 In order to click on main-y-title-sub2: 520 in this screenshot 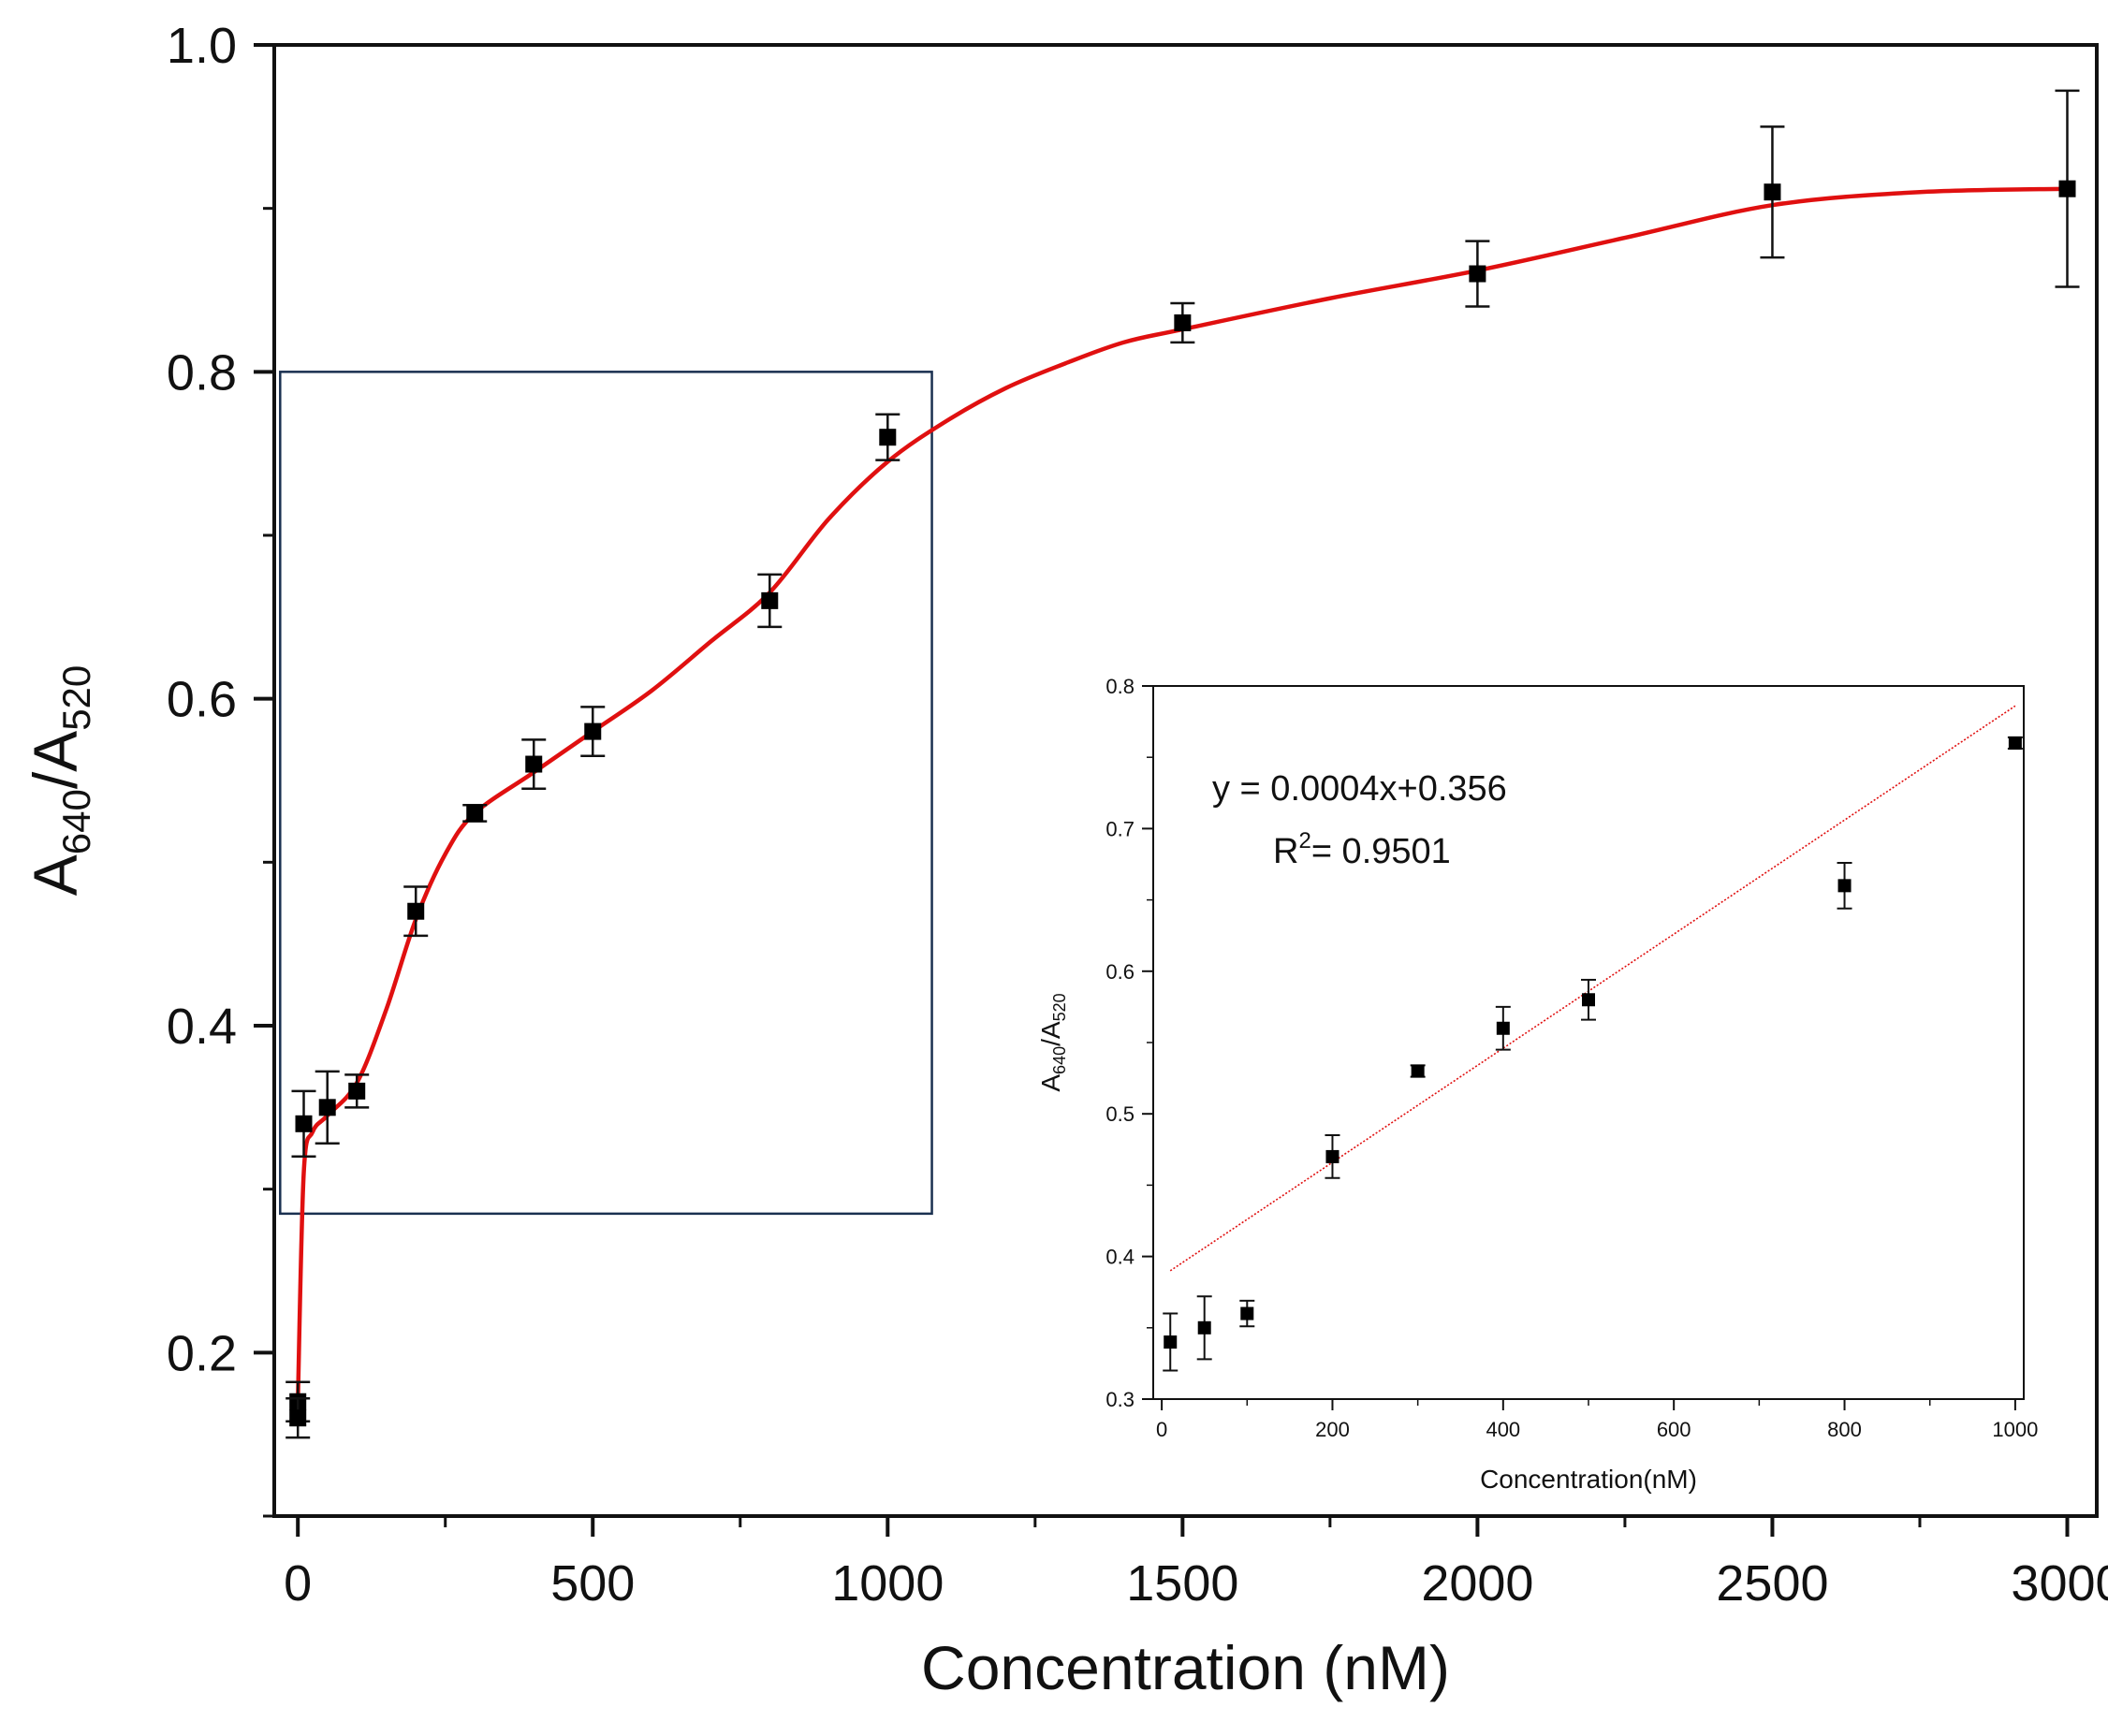, I will do `click(76, 698)`.